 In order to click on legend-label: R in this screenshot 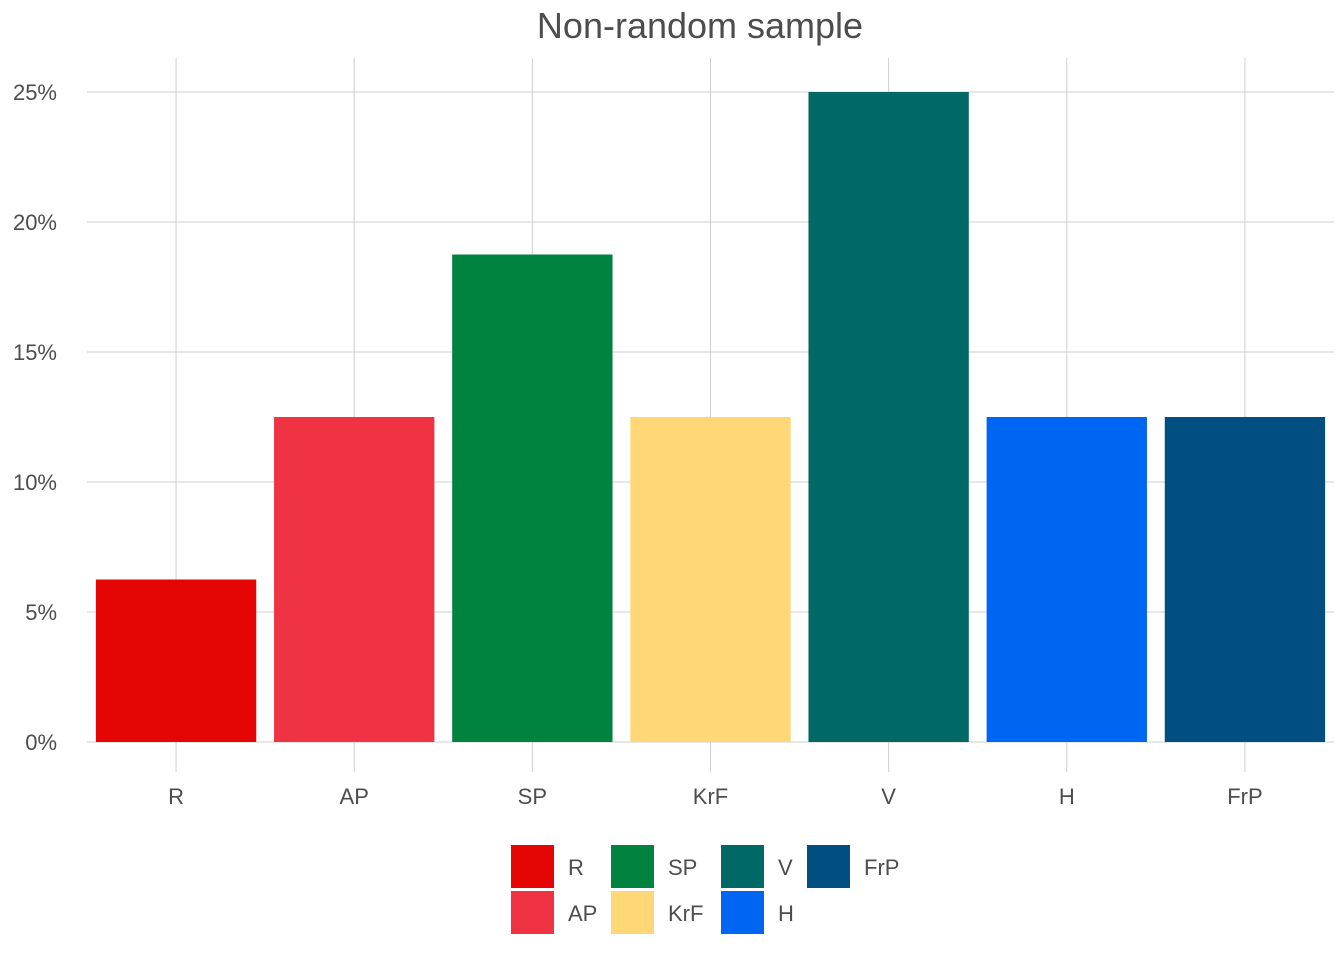, I will do `click(576, 867)`.